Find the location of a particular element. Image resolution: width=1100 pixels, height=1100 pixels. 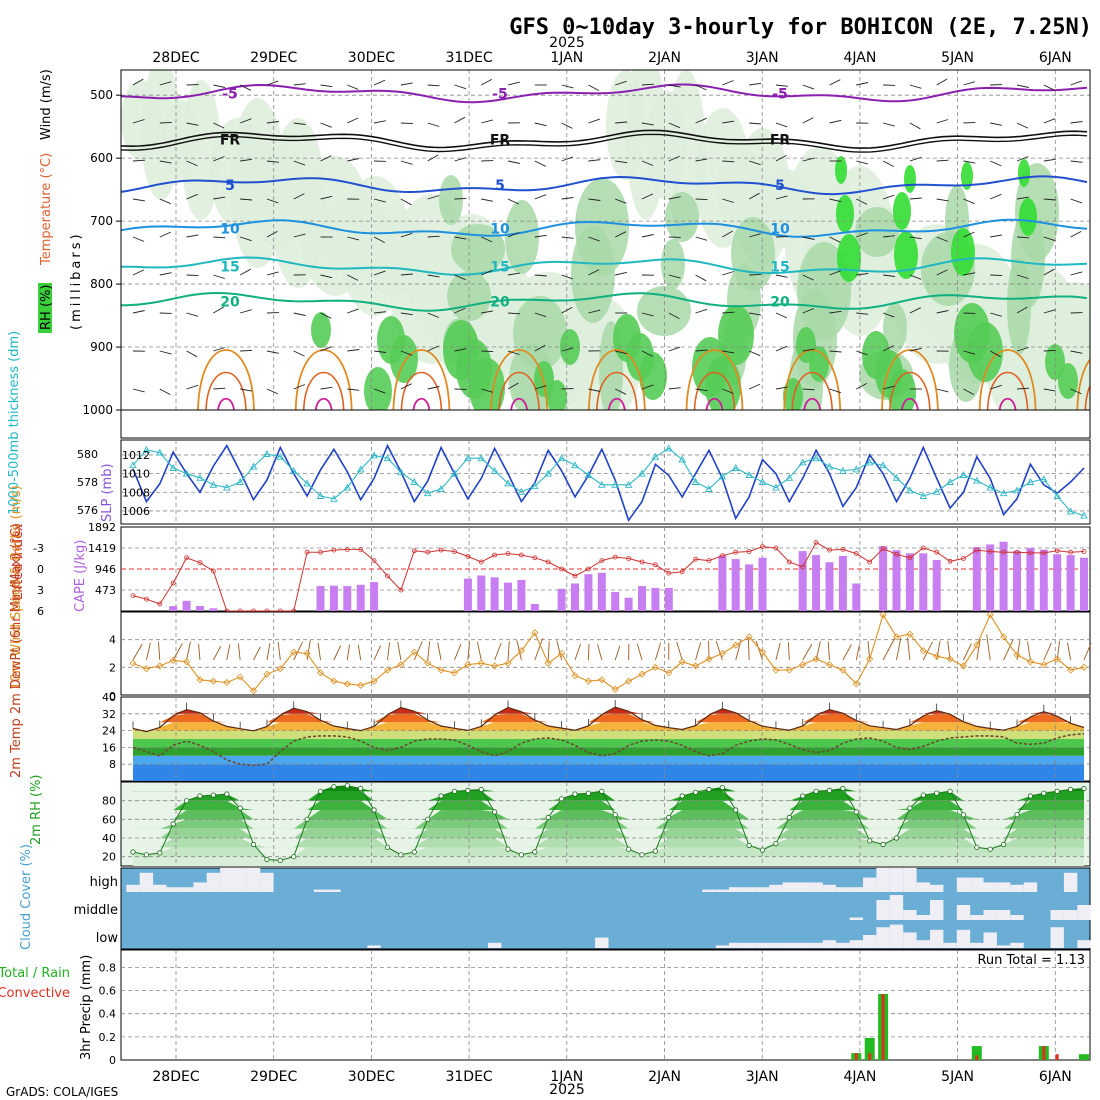

isotherm-line is located at coordinates (604, 266).